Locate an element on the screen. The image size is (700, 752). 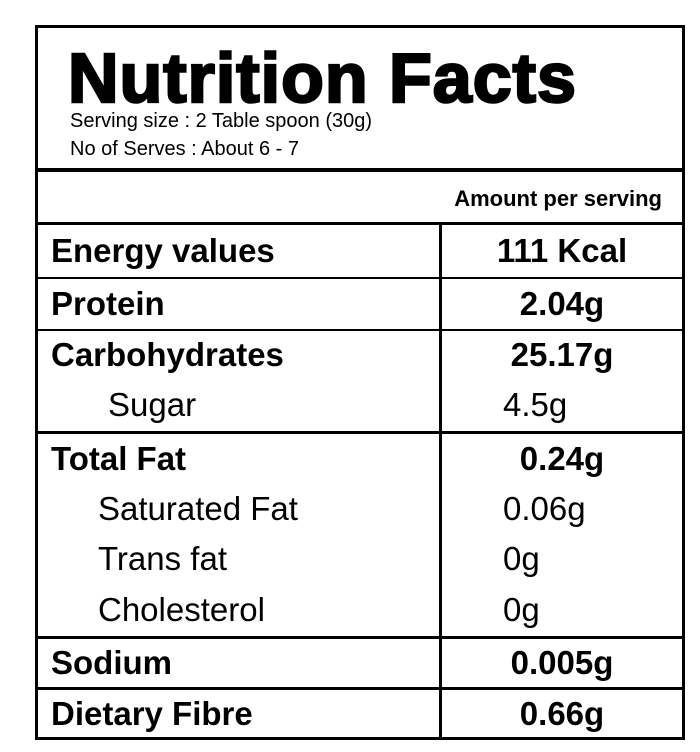
row: Cholesterol 0g is located at coordinates (360, 610).